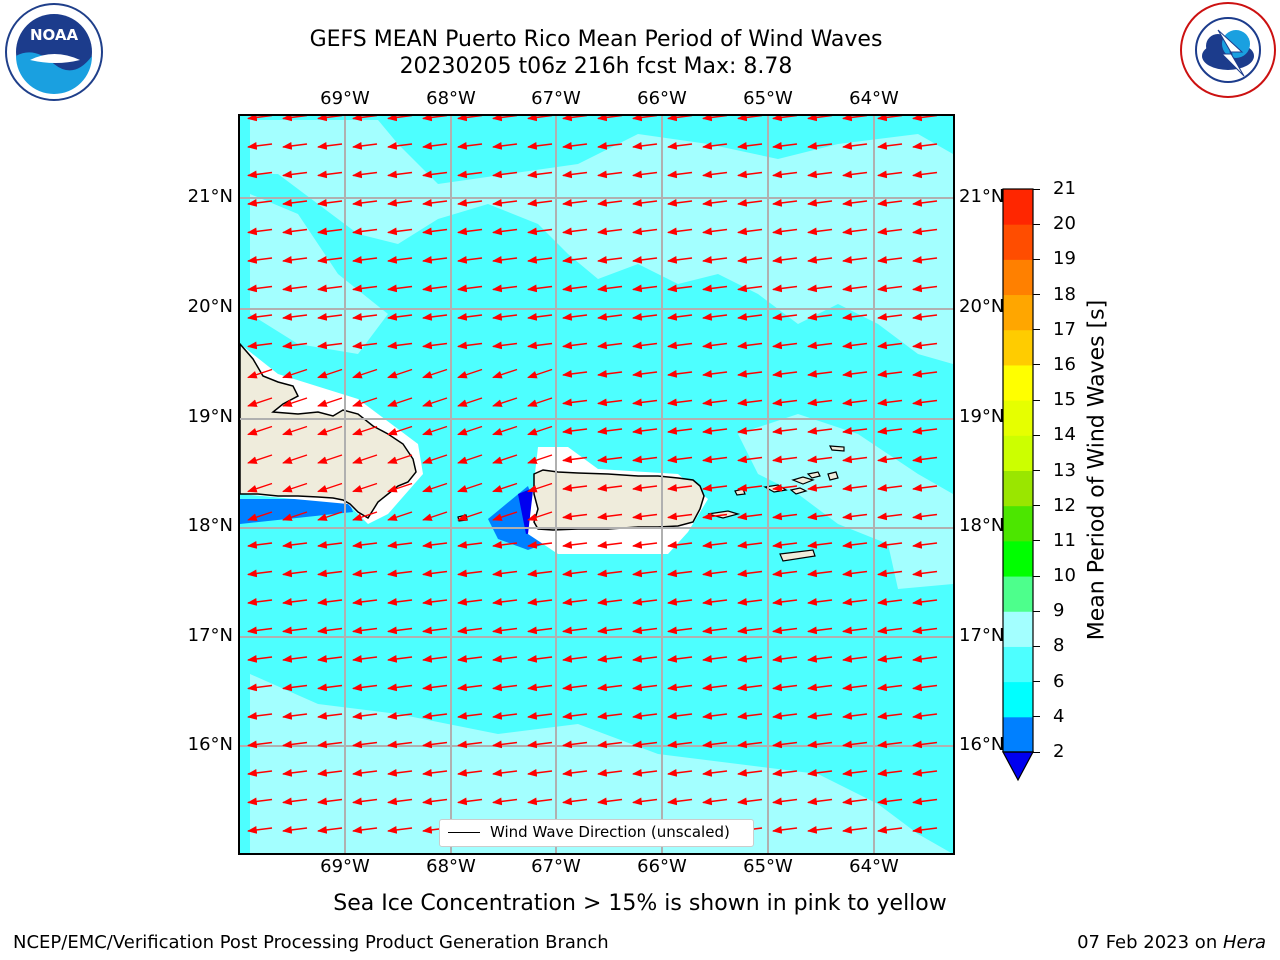  I want to click on lon-label-bottom: 64°W, so click(874, 866).